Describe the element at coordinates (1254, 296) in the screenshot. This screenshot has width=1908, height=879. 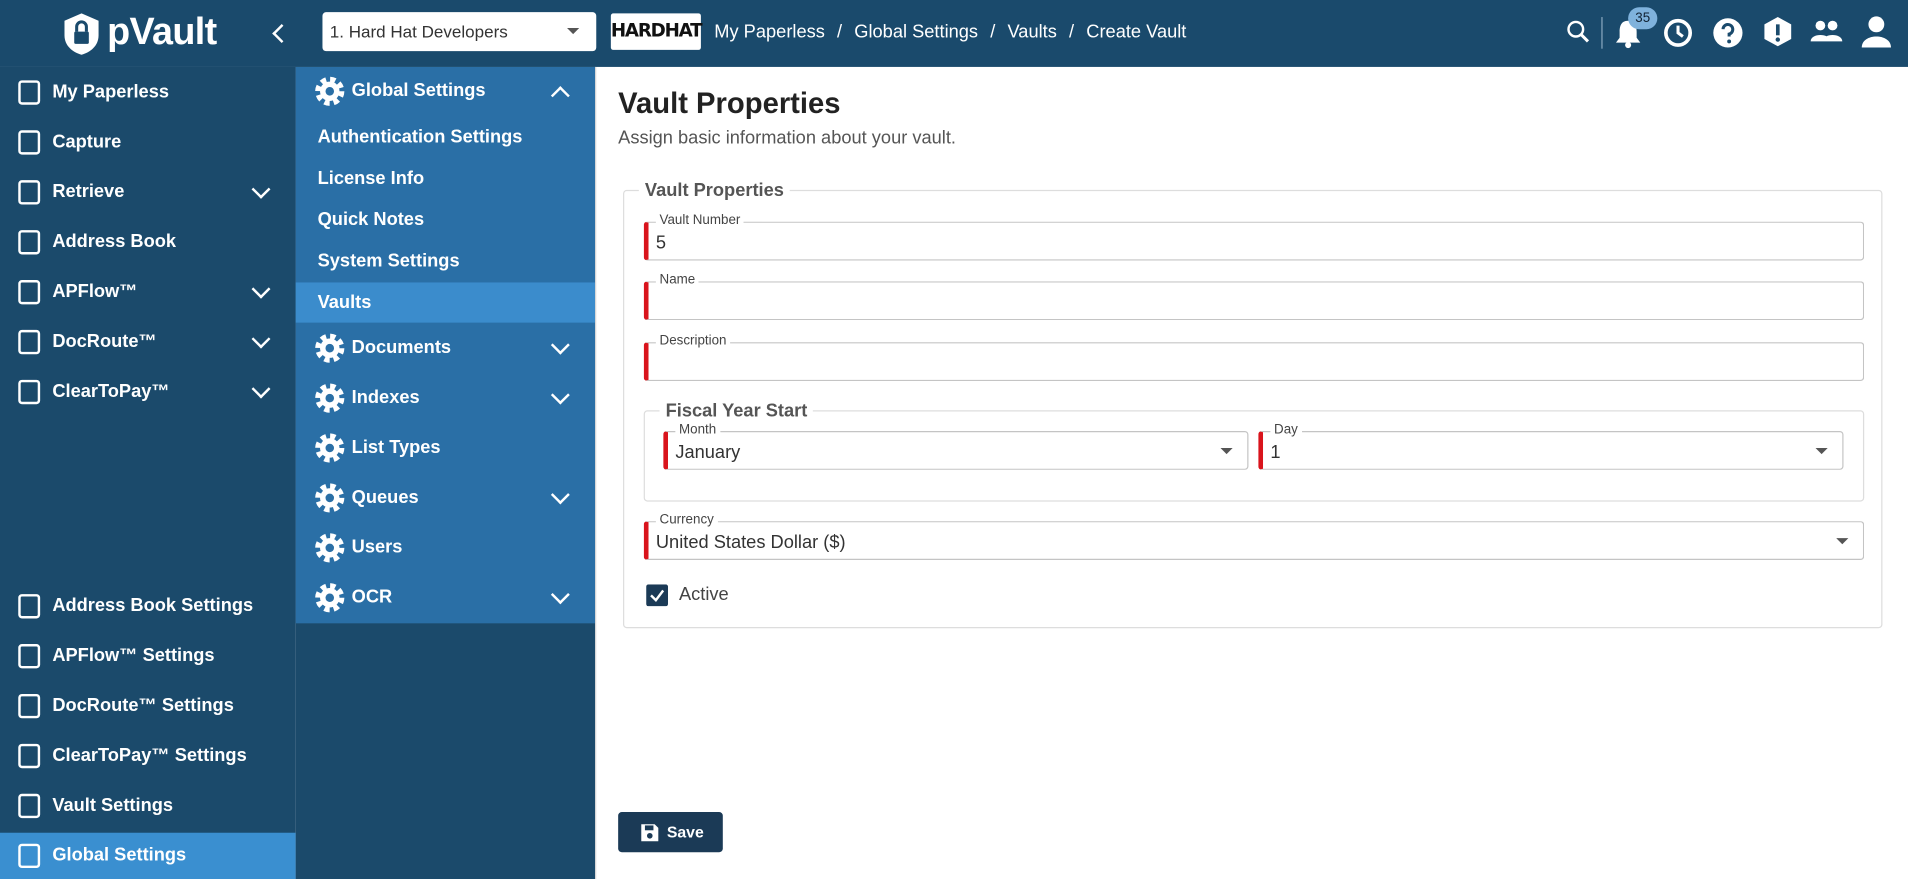
I see `name-field: Name` at that location.